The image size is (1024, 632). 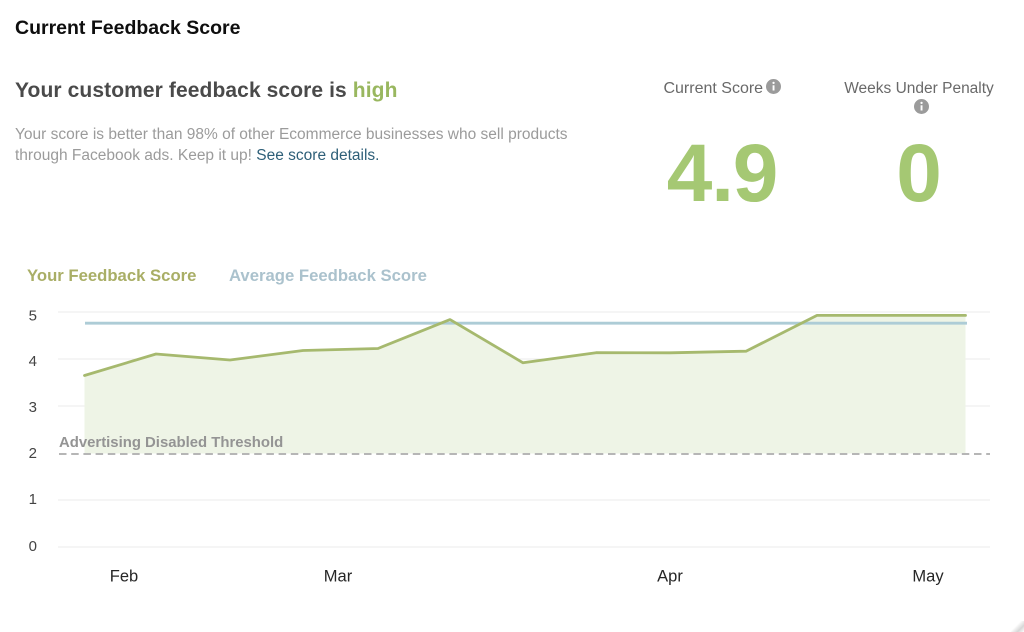 What do you see at coordinates (338, 577) in the screenshot?
I see `svg-text: Mar` at bounding box center [338, 577].